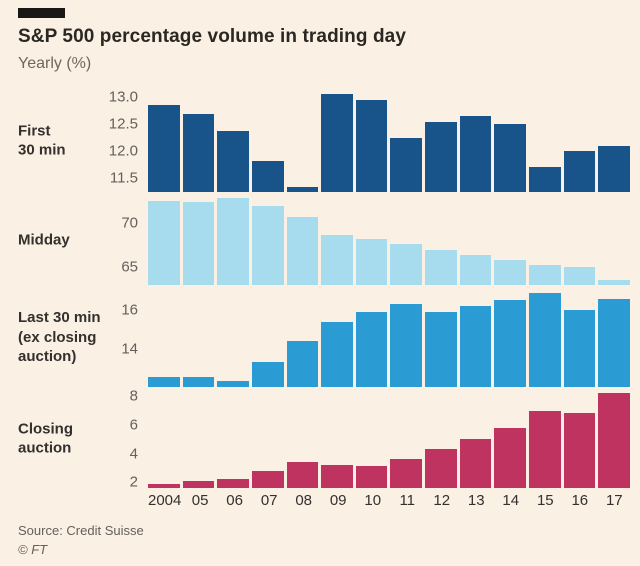 This screenshot has width=640, height=566. I want to click on x-tick-label: 10, so click(373, 500).